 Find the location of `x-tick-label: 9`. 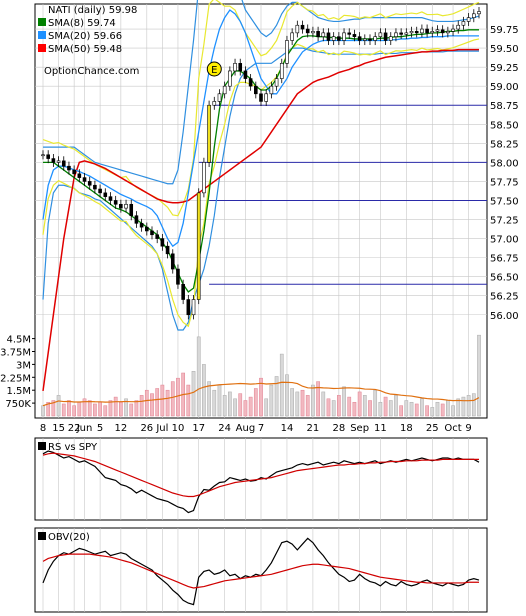

x-tick-label: 9 is located at coordinates (468, 428).